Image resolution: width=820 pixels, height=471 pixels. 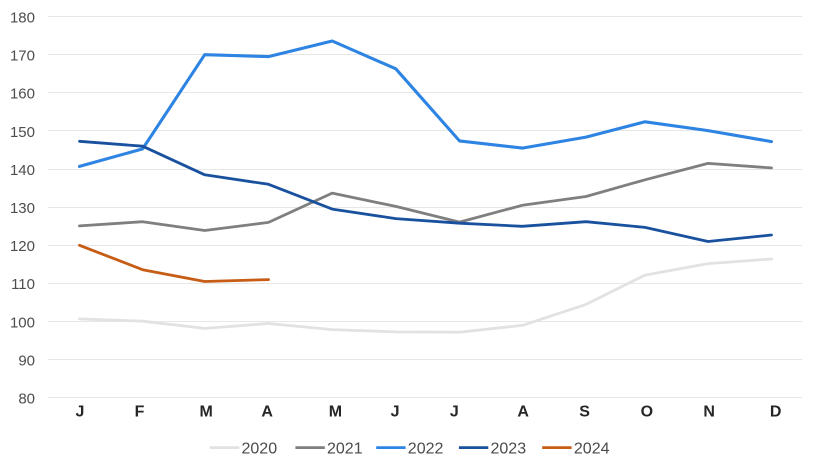 I want to click on svg-text: 2021, so click(x=345, y=449).